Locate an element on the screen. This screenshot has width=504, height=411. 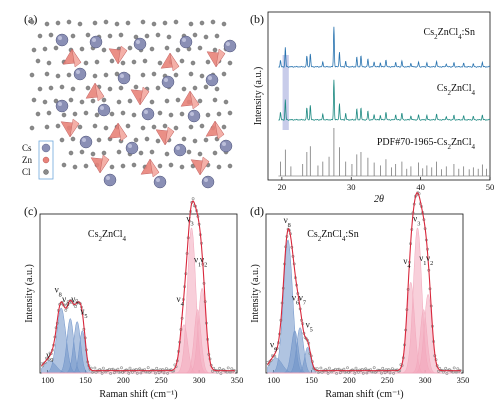
x-tick-label: 20 is located at coordinates (282, 187).